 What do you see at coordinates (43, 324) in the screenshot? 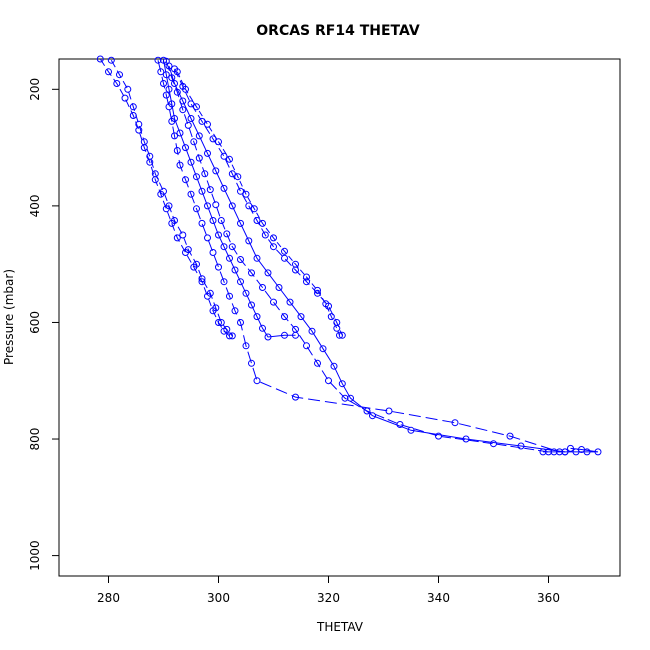
I see `y-axis: 200 400 600 800 1000` at bounding box center [43, 324].